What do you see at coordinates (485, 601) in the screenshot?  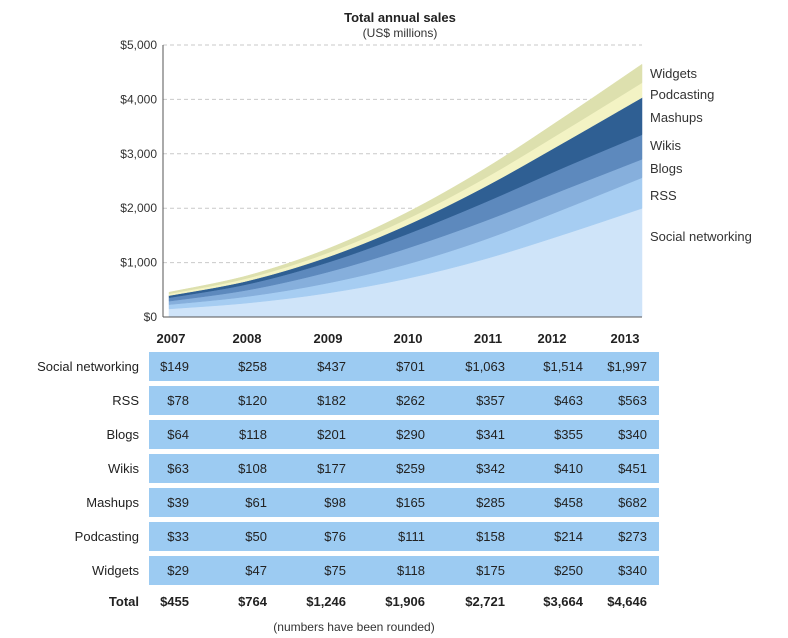 I see `total-cell: $2,721` at bounding box center [485, 601].